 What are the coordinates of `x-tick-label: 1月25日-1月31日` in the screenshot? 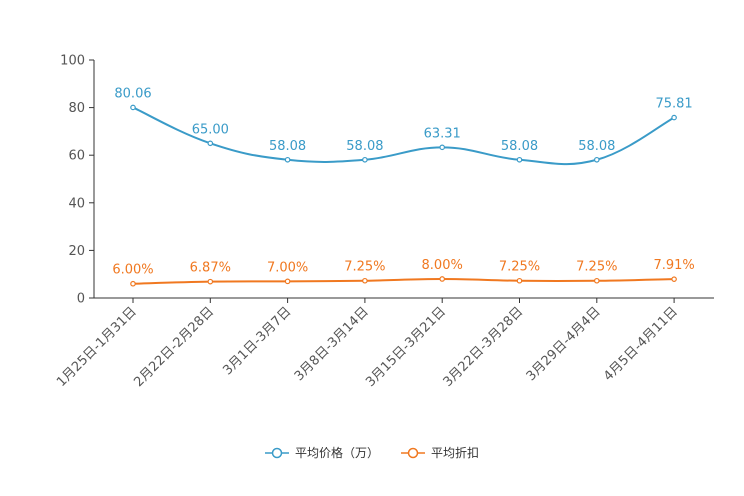 It's located at (97, 347).